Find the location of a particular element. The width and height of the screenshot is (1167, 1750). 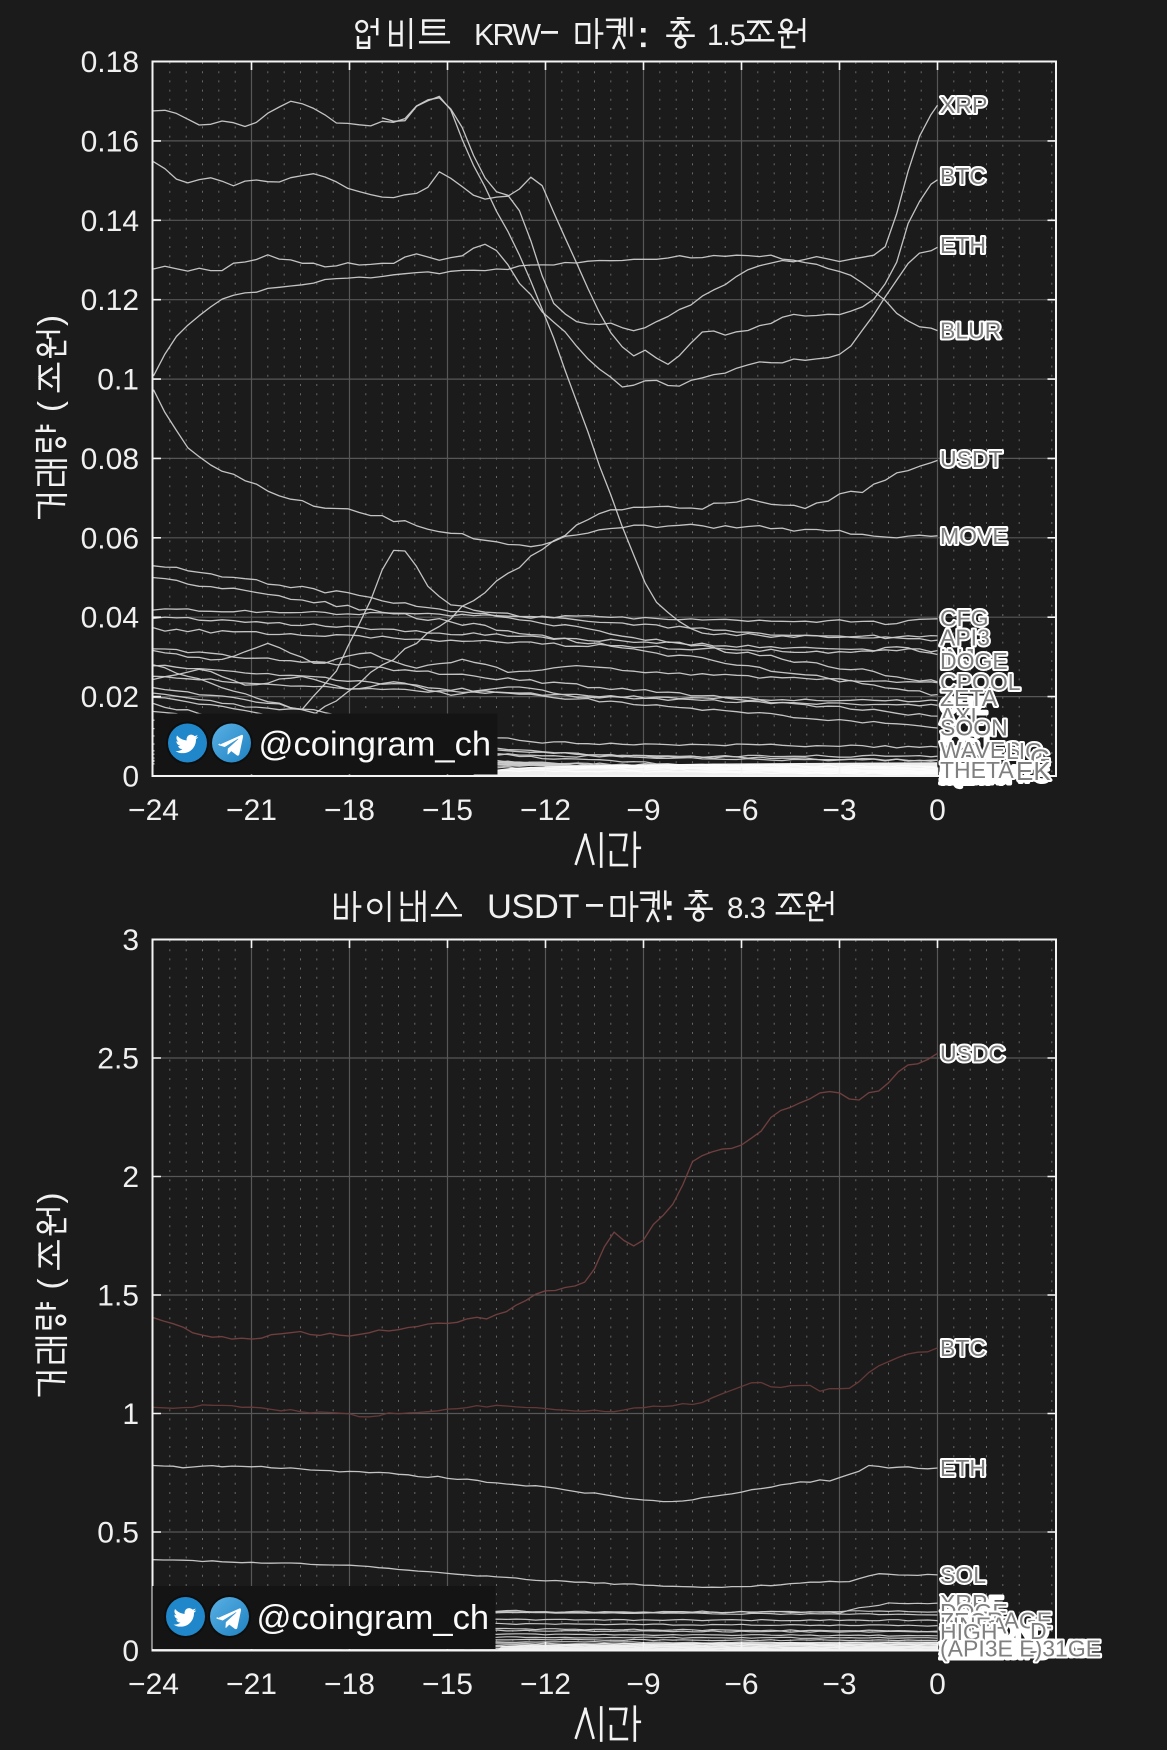

svg-text: GAS is located at coordinates (964, 775).